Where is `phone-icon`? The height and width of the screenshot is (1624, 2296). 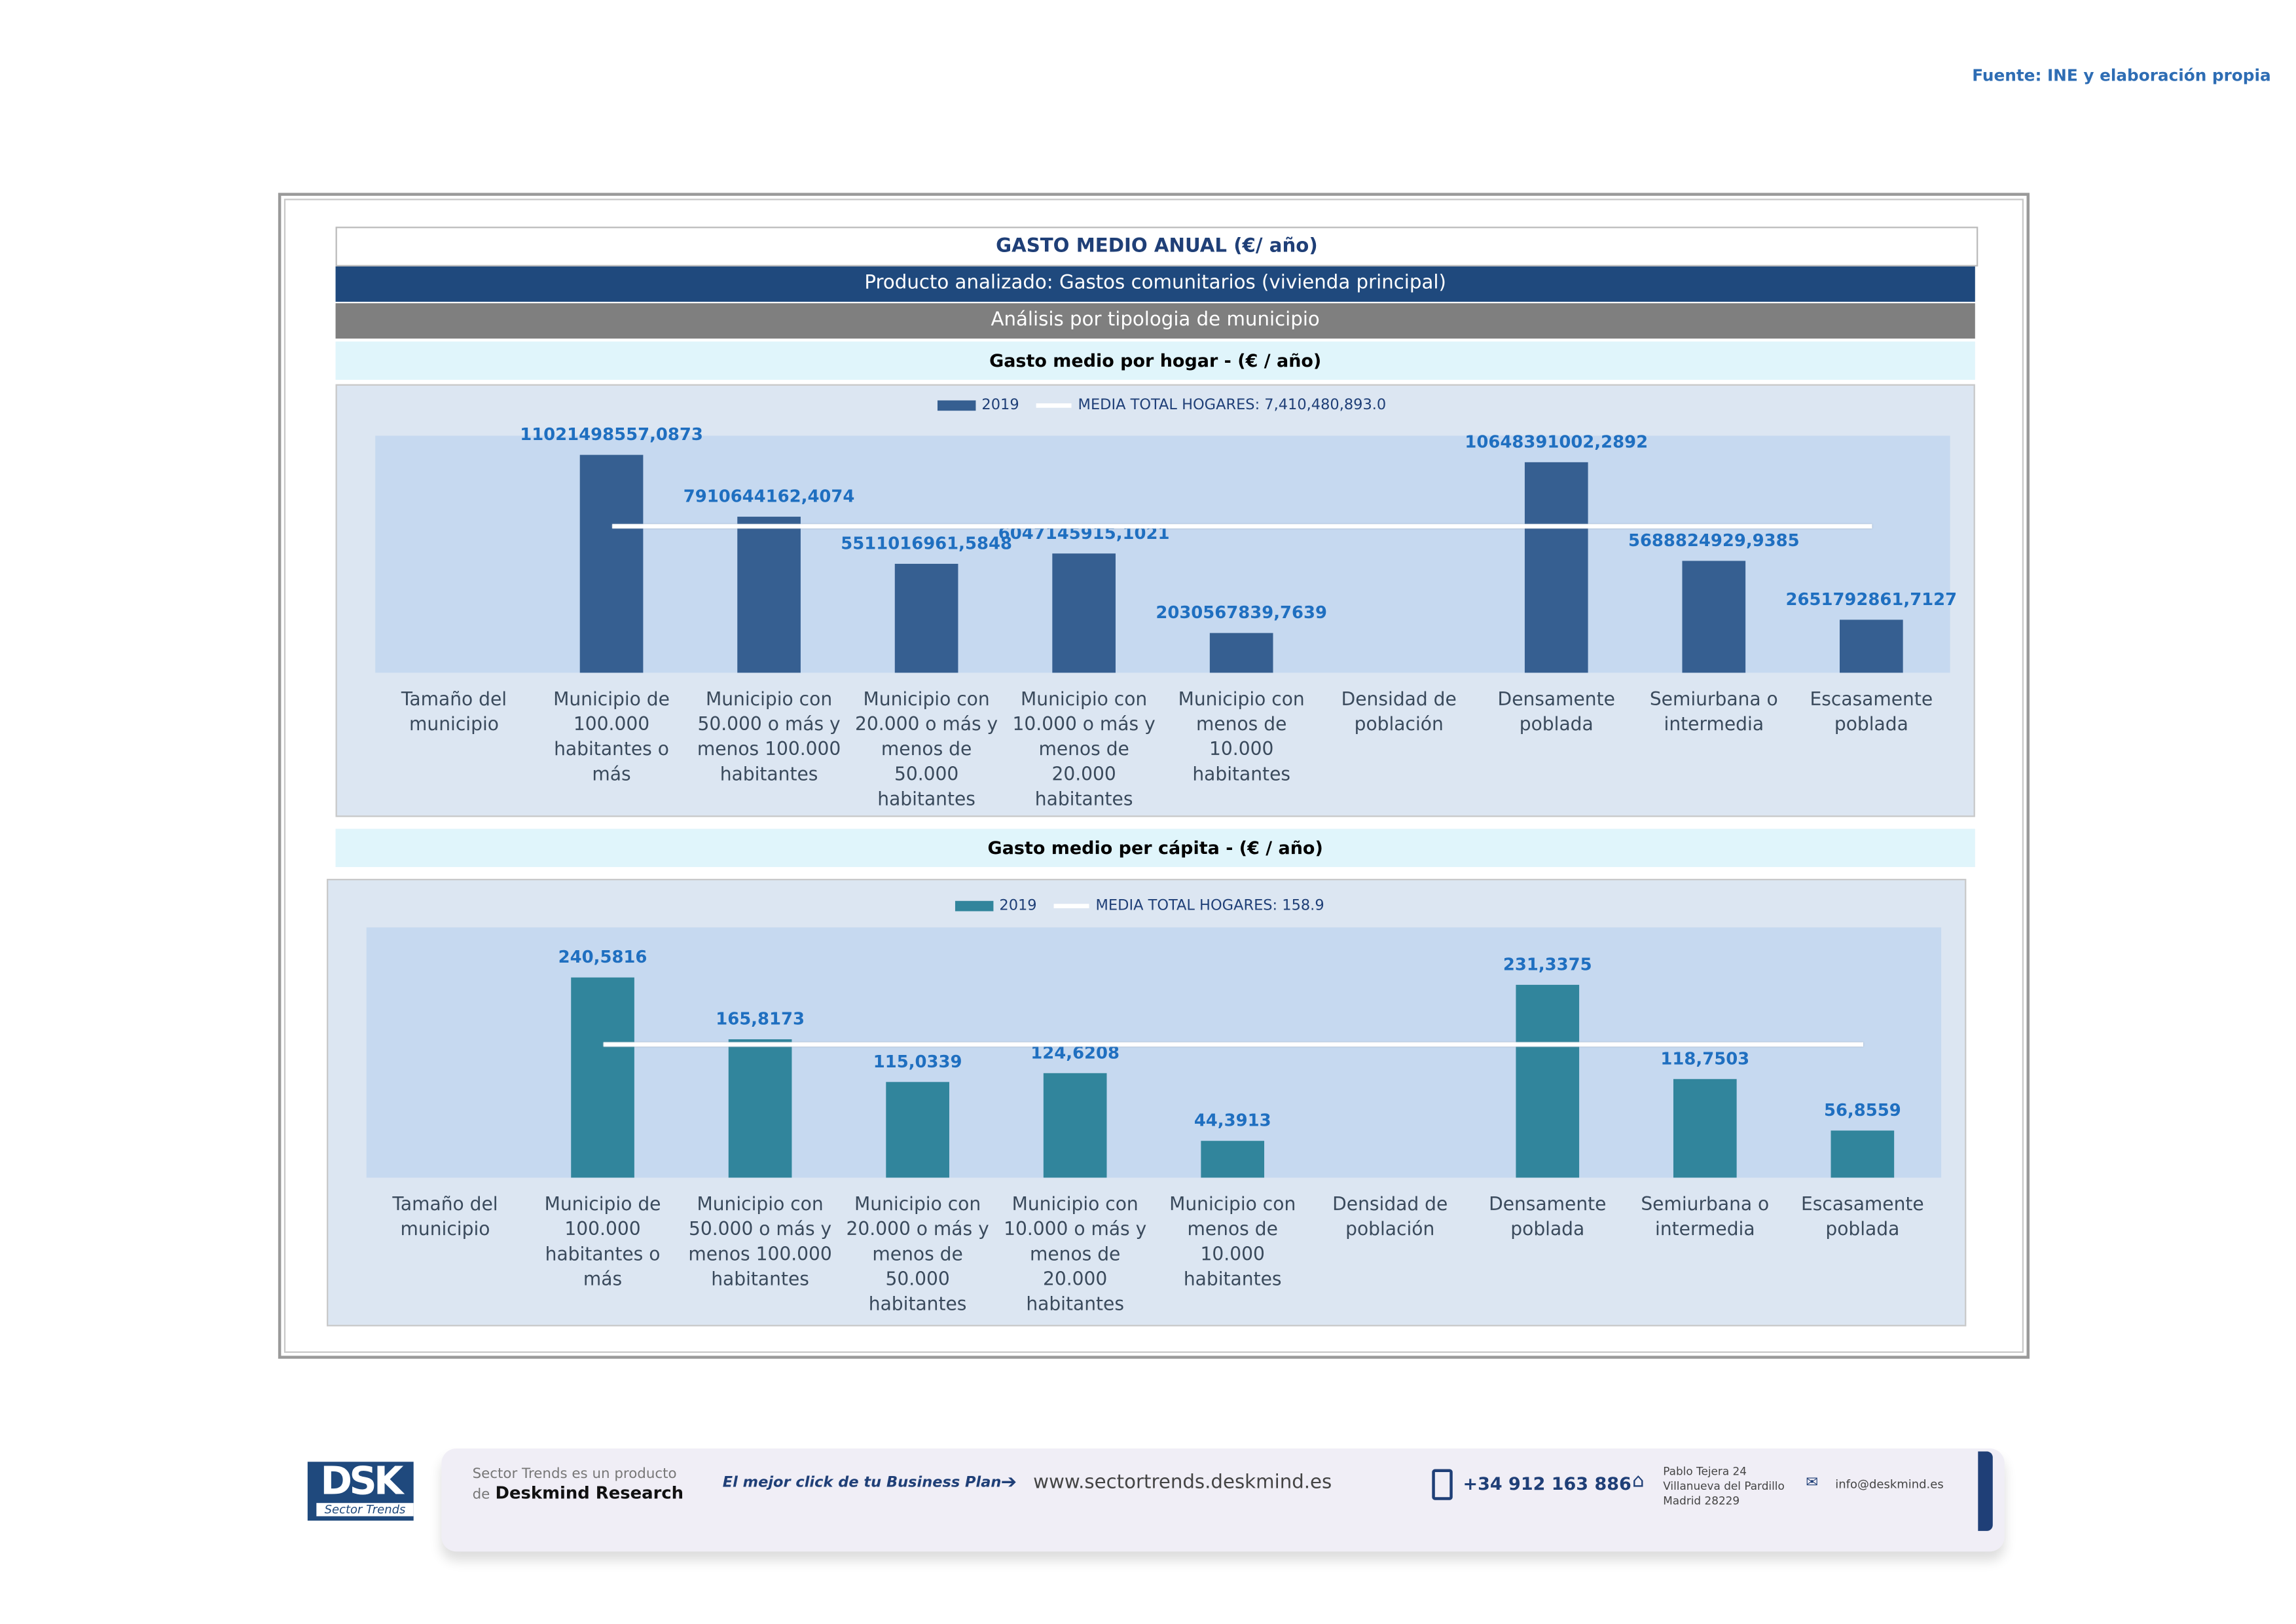
phone-icon is located at coordinates (1442, 1484).